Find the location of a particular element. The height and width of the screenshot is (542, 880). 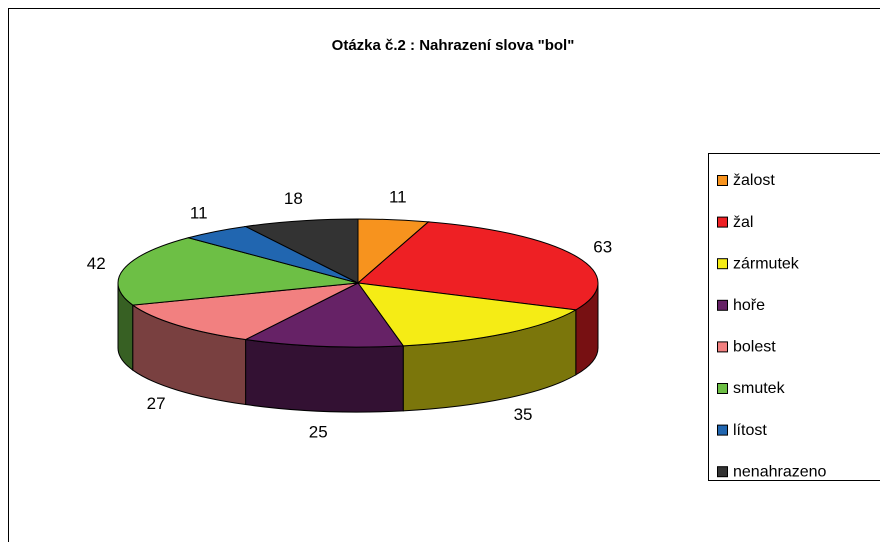

data-label: 18 is located at coordinates (293, 198).